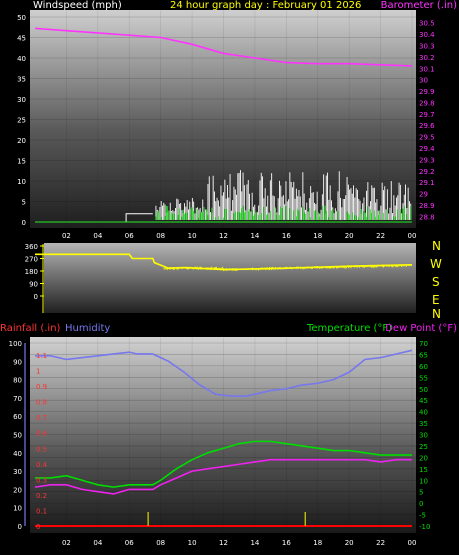  Describe the element at coordinates (427, 149) in the screenshot. I see `barometer-tick-label: 29.4` at that location.